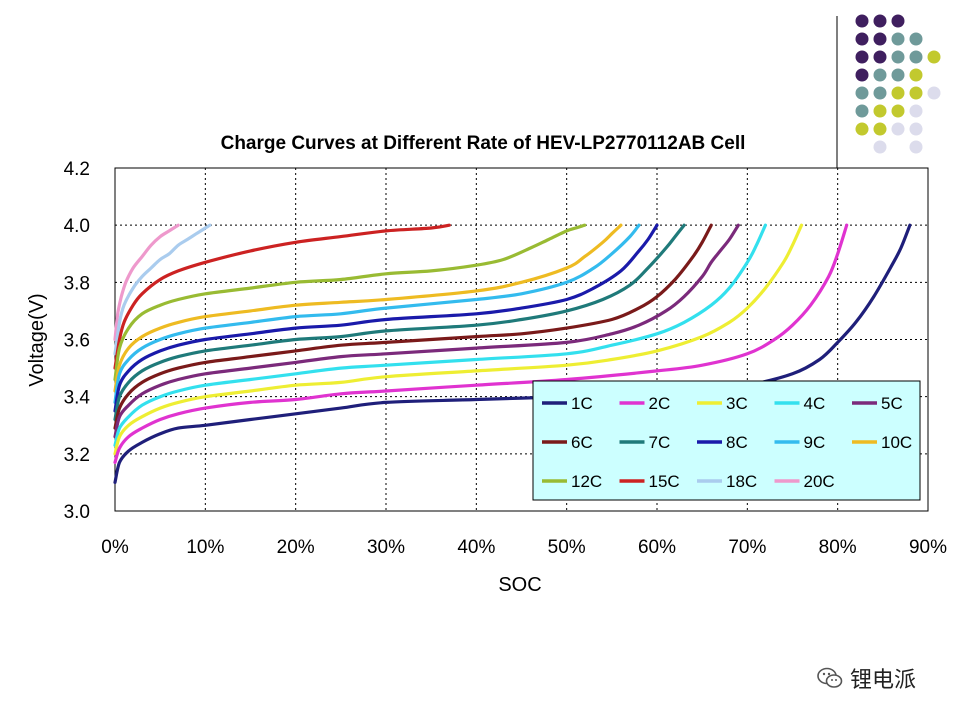 The width and height of the screenshot is (960, 720). I want to click on y-tick-label: 3.6, so click(77, 341).